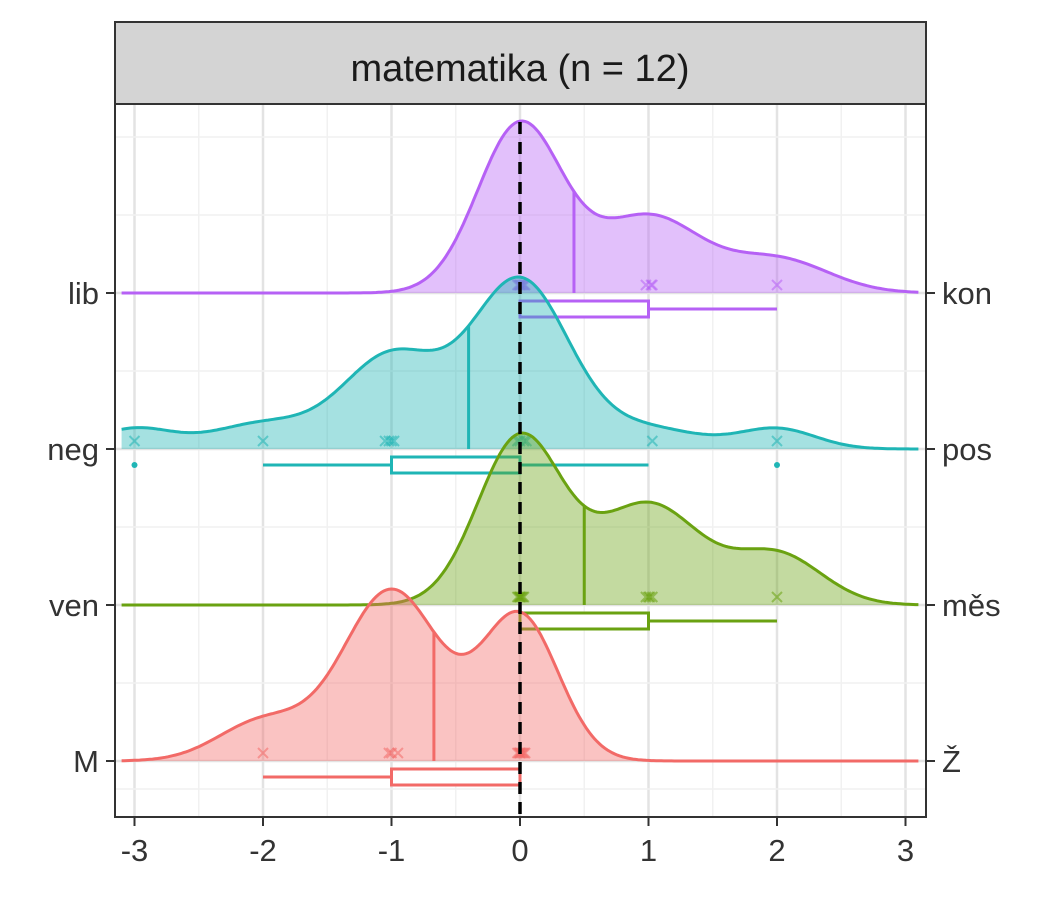  I want to click on y-tick-label-right: kon, so click(967, 293).